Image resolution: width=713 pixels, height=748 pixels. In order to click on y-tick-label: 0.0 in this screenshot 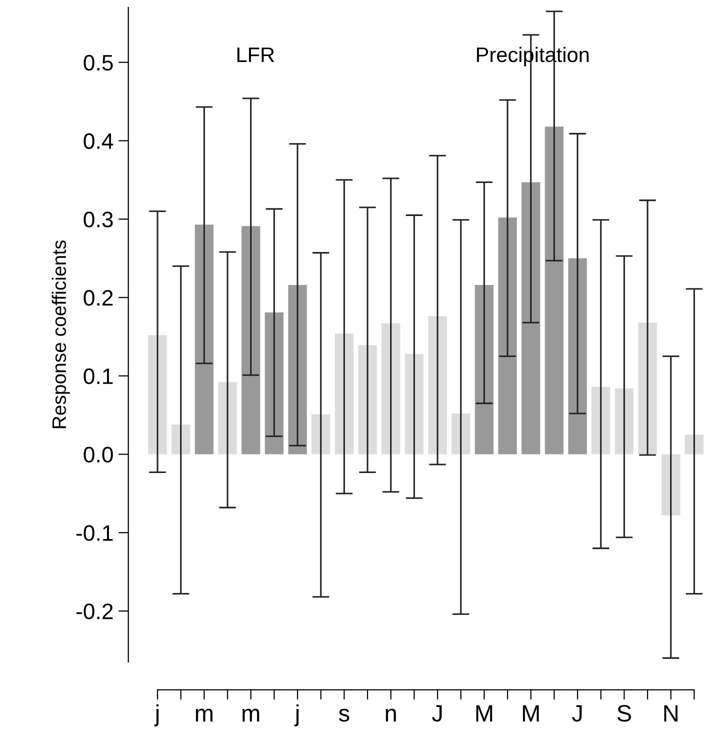, I will do `click(98, 454)`.